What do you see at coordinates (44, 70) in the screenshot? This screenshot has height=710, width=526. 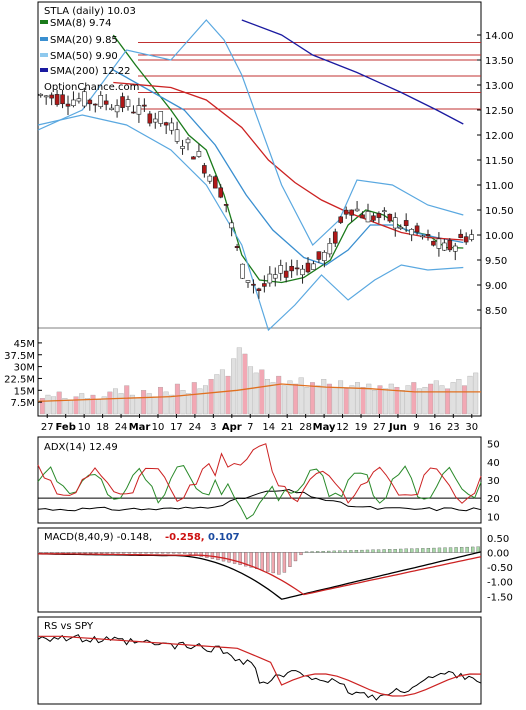 I see `legend-swatch-sma200` at bounding box center [44, 70].